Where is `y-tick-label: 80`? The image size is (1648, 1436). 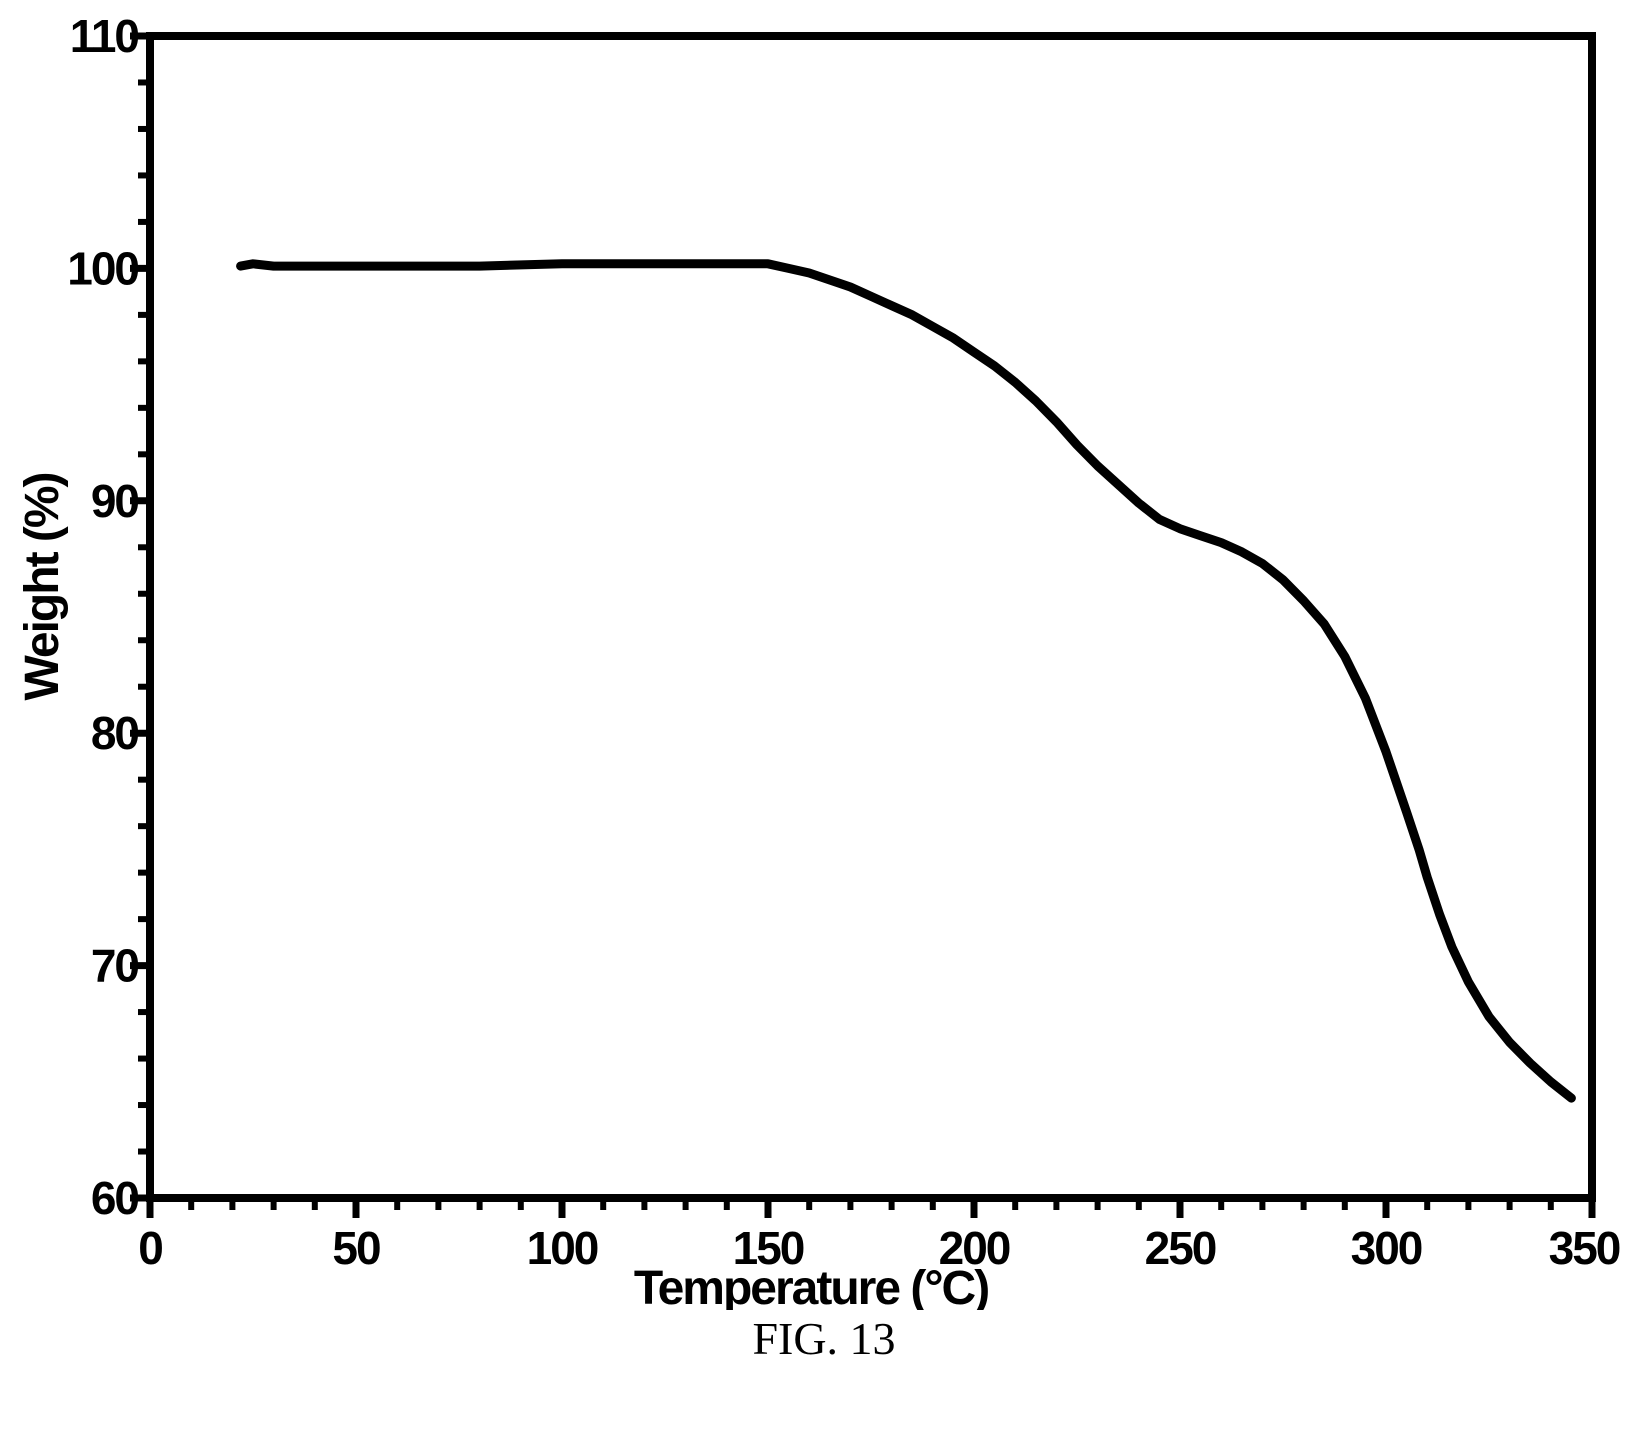
y-tick-label: 80 is located at coordinates (115, 733).